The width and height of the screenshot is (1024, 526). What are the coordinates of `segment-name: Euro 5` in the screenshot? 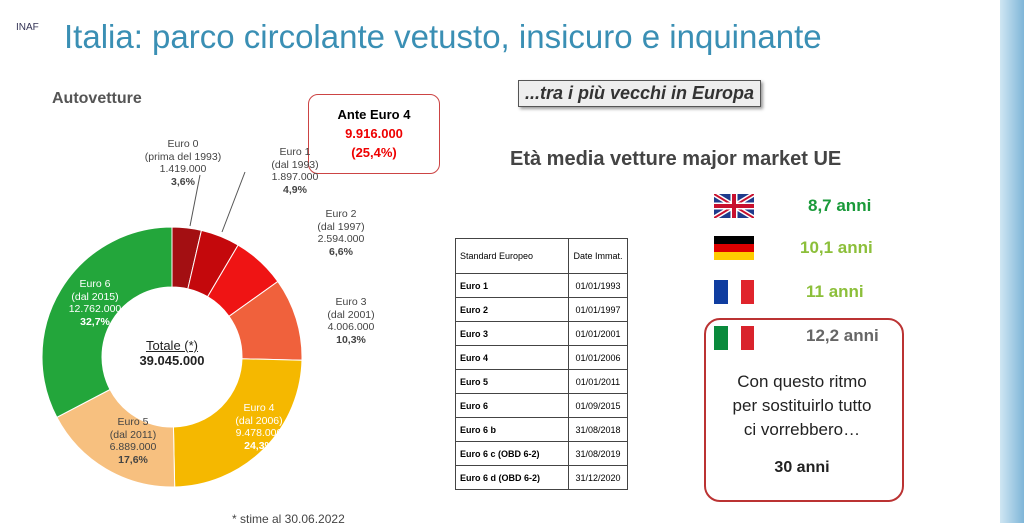 It's located at (133, 422).